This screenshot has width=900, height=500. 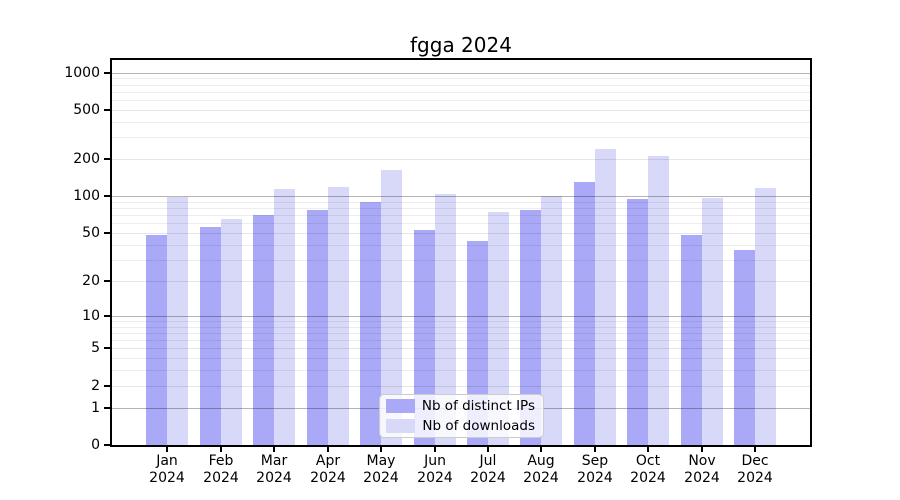 What do you see at coordinates (584, 313) in the screenshot?
I see `bar-distinct-ips-sep` at bounding box center [584, 313].